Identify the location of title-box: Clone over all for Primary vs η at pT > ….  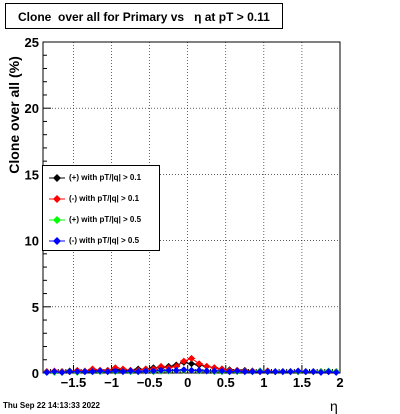
(144, 16).